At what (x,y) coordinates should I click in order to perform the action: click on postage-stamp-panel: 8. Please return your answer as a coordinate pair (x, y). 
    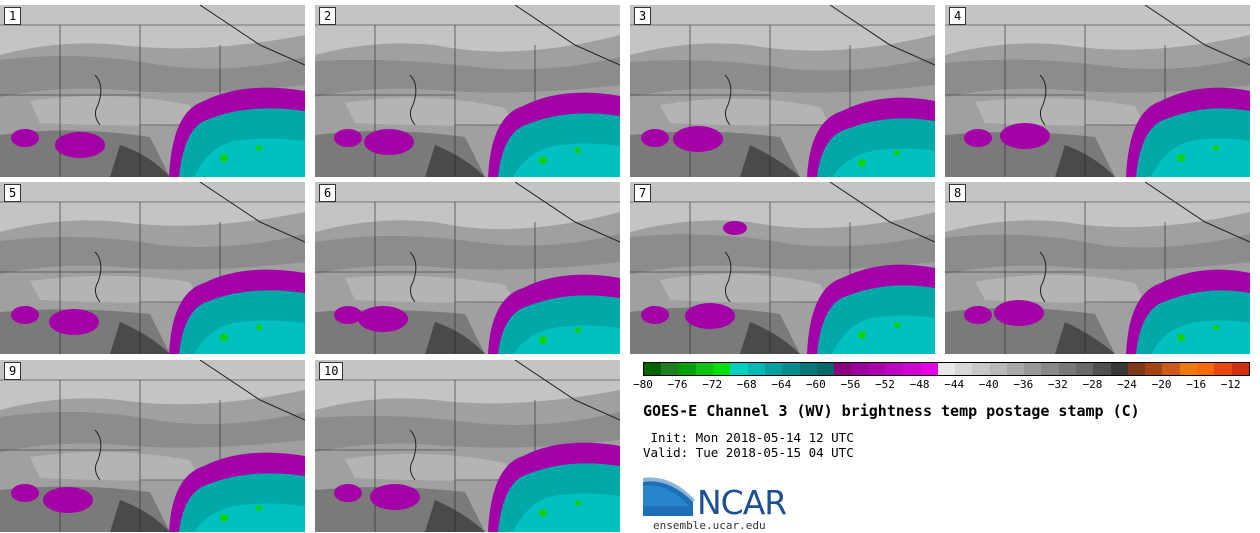
    Looking at the image, I should click on (1097, 268).